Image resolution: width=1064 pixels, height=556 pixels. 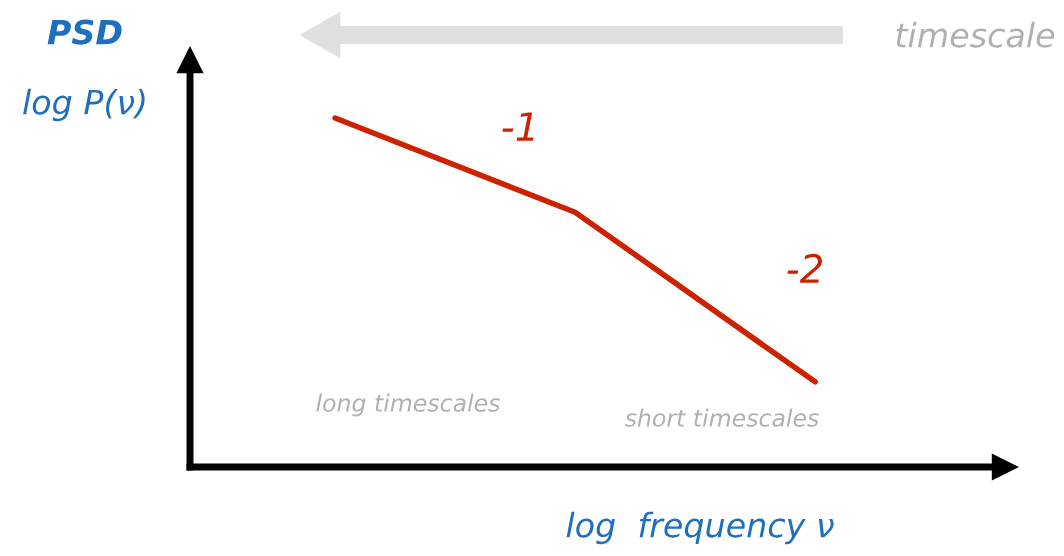 What do you see at coordinates (804, 268) in the screenshot?
I see `annotation: -2` at bounding box center [804, 268].